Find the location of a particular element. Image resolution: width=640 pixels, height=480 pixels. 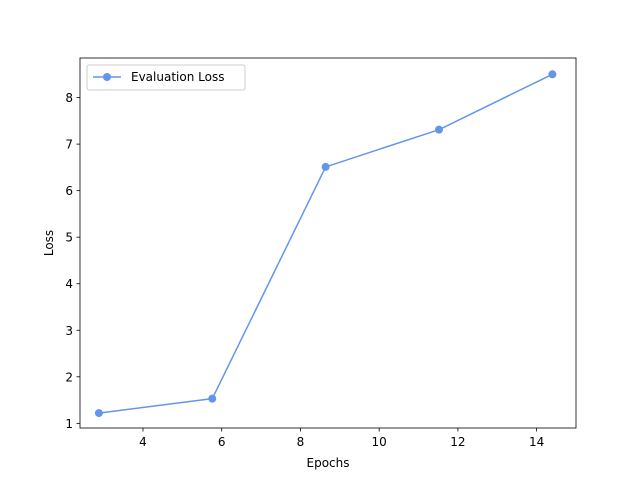

y-tick-label: 4 is located at coordinates (69, 284).